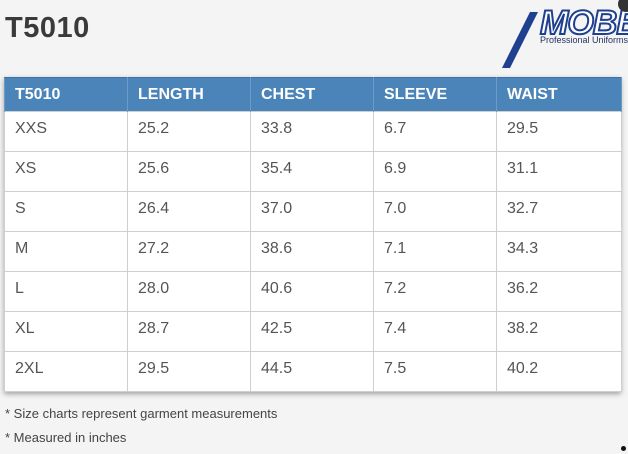  I want to click on table-cell: 35.4, so click(312, 171).